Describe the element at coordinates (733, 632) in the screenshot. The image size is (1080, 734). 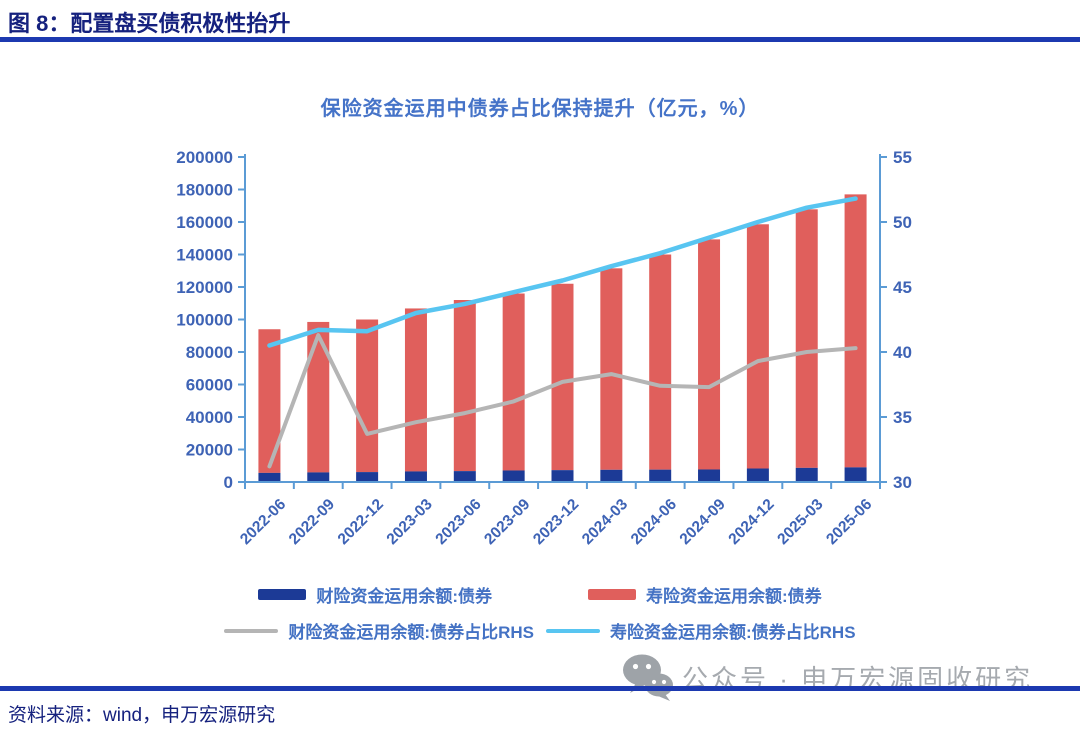
I see `legend-label: 寿险资金运用余额:债券占比RHS` at that location.